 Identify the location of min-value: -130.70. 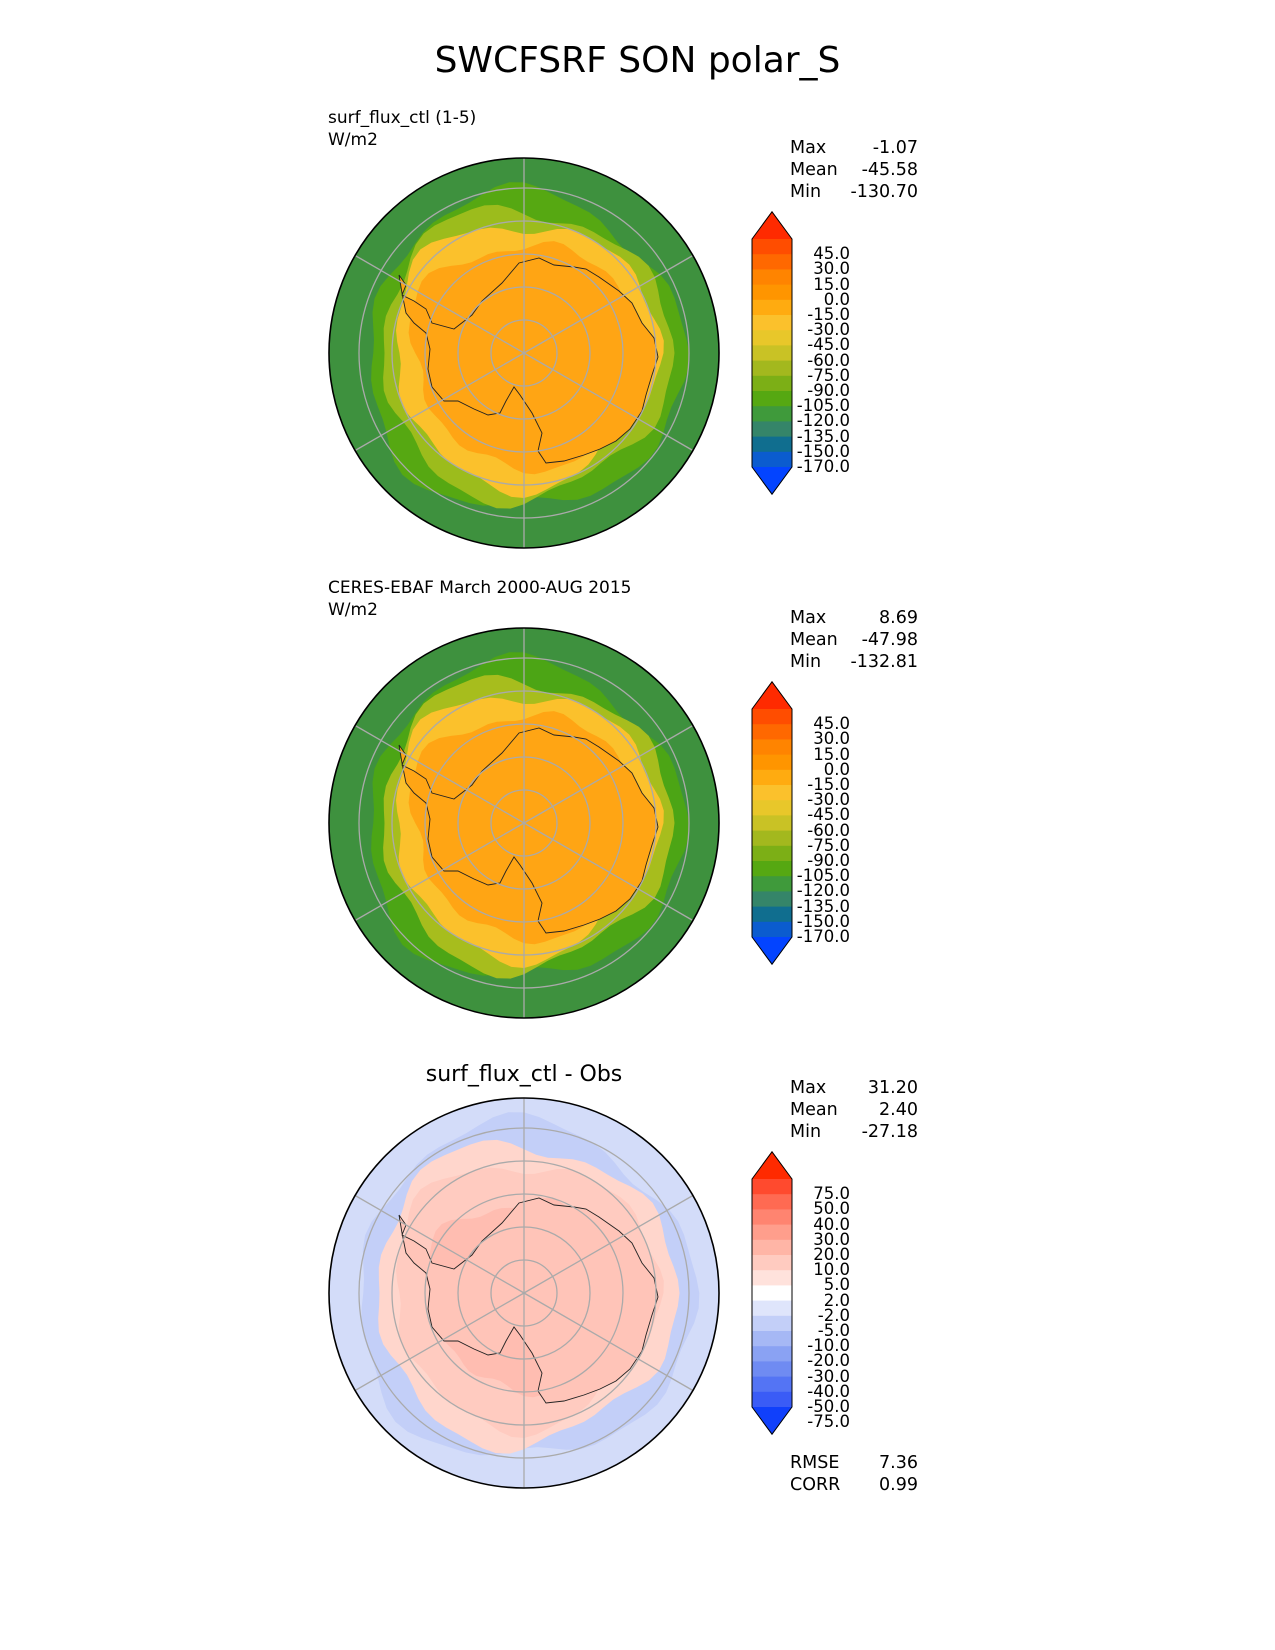
(884, 192).